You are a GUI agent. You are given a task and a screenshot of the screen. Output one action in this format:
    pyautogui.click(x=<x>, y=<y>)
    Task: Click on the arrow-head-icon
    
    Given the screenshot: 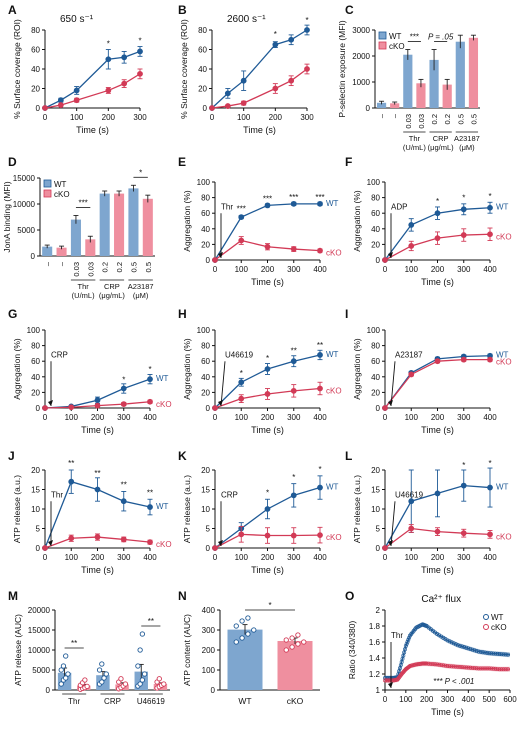 What is the action you would take?
    pyautogui.click(x=390, y=543)
    